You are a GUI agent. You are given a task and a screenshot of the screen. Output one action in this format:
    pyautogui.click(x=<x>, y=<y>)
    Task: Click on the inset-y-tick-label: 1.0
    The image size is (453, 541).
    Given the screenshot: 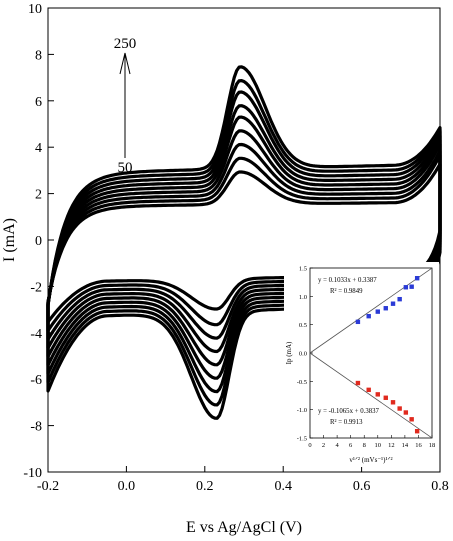 What is the action you would take?
    pyautogui.click(x=303, y=297)
    